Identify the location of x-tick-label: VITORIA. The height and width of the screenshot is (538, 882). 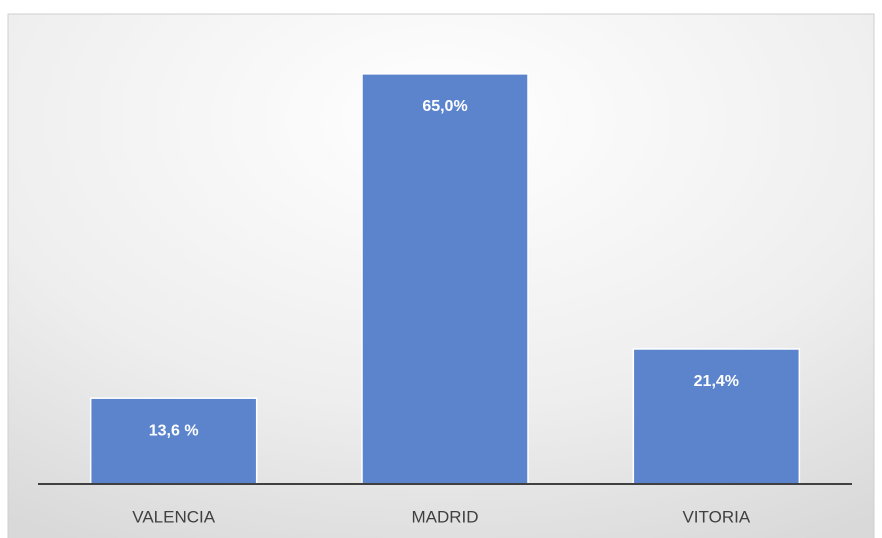
(716, 516).